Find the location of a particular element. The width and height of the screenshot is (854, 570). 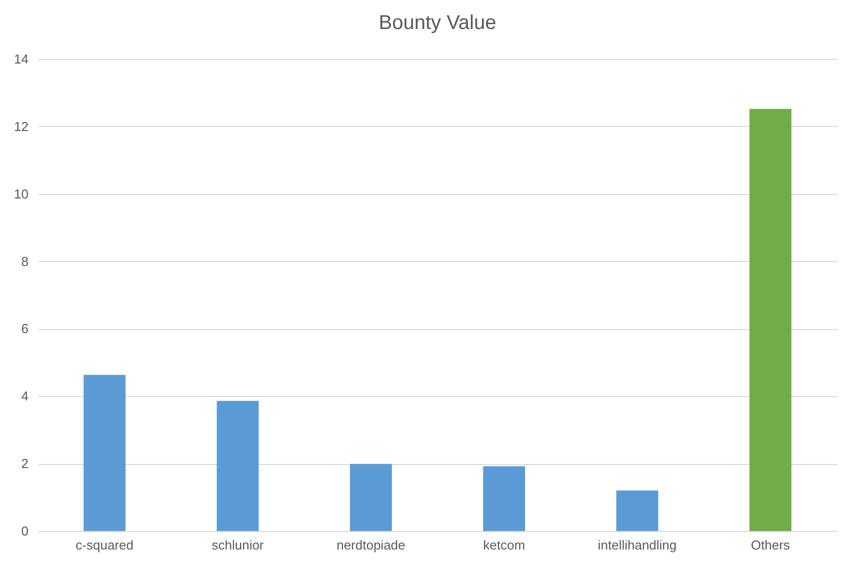

y-tick-label: 12 is located at coordinates (21, 126).